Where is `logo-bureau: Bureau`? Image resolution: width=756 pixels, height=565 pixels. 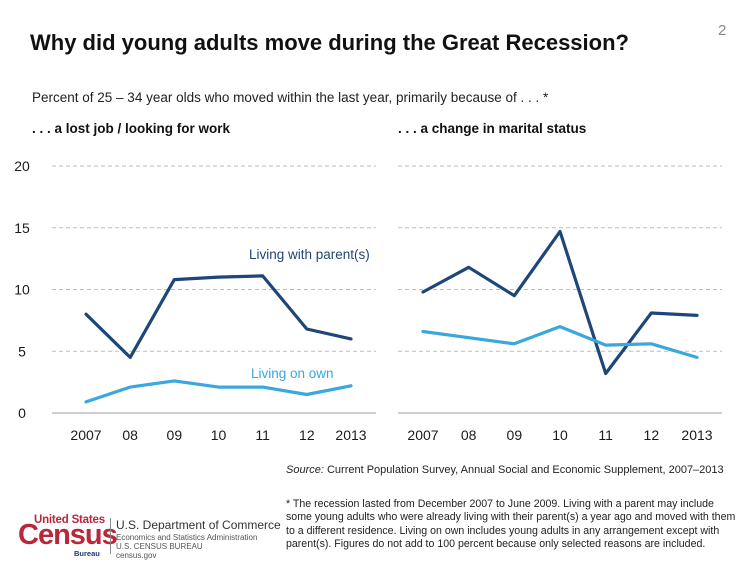
logo-bureau: Bureau is located at coordinates (87, 553).